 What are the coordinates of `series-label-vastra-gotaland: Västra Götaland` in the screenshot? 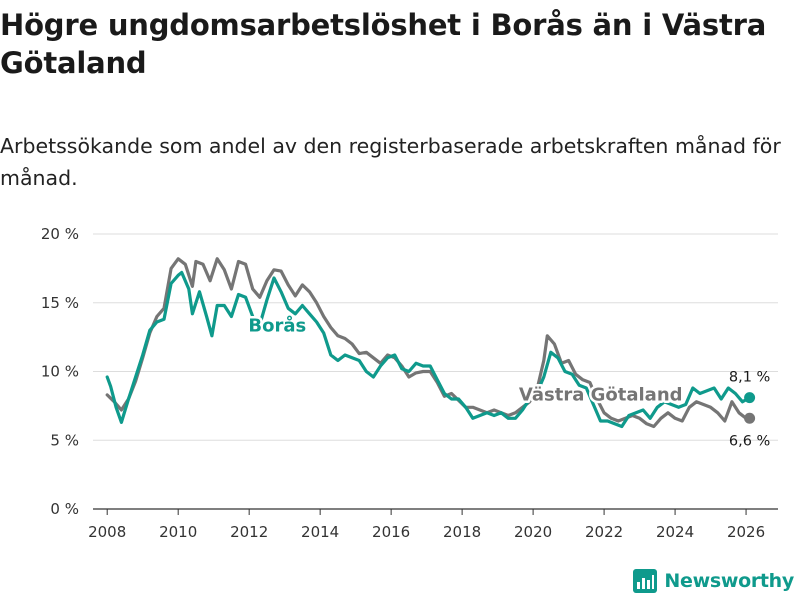 It's located at (601, 394).